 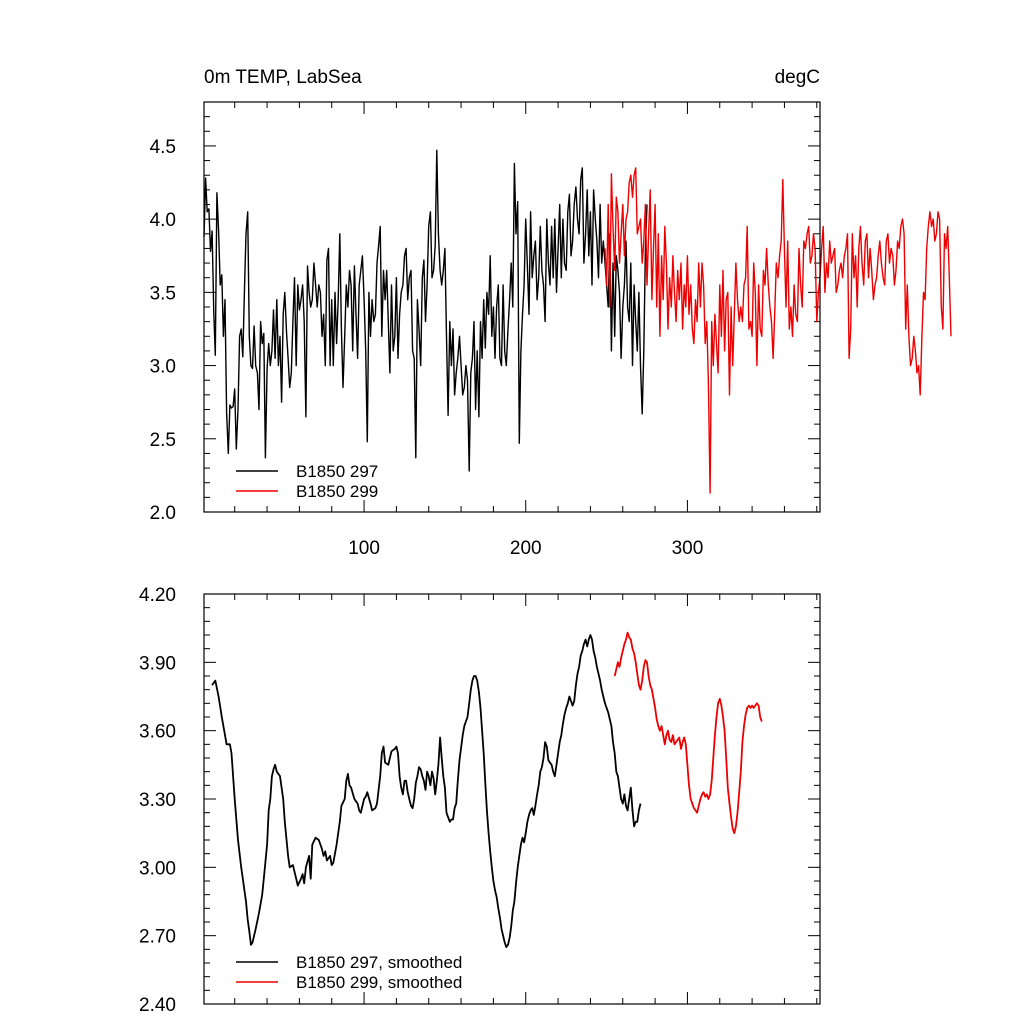 What do you see at coordinates (283, 77) in the screenshot?
I see `top-panel-title: 0m TEMP, LabSea` at bounding box center [283, 77].